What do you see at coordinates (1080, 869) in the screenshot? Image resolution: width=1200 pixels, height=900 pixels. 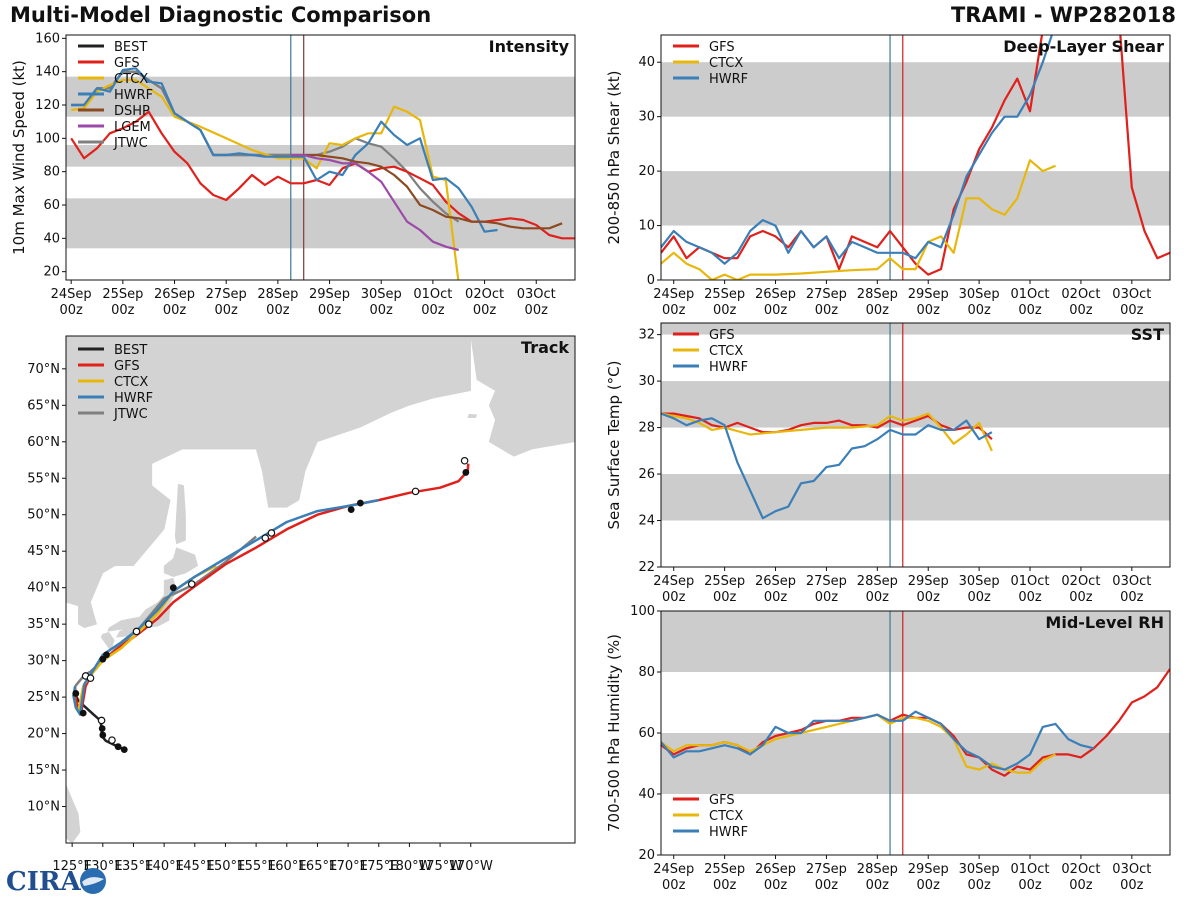 I see `rh-xtick-label: 02Oct` at bounding box center [1080, 869].